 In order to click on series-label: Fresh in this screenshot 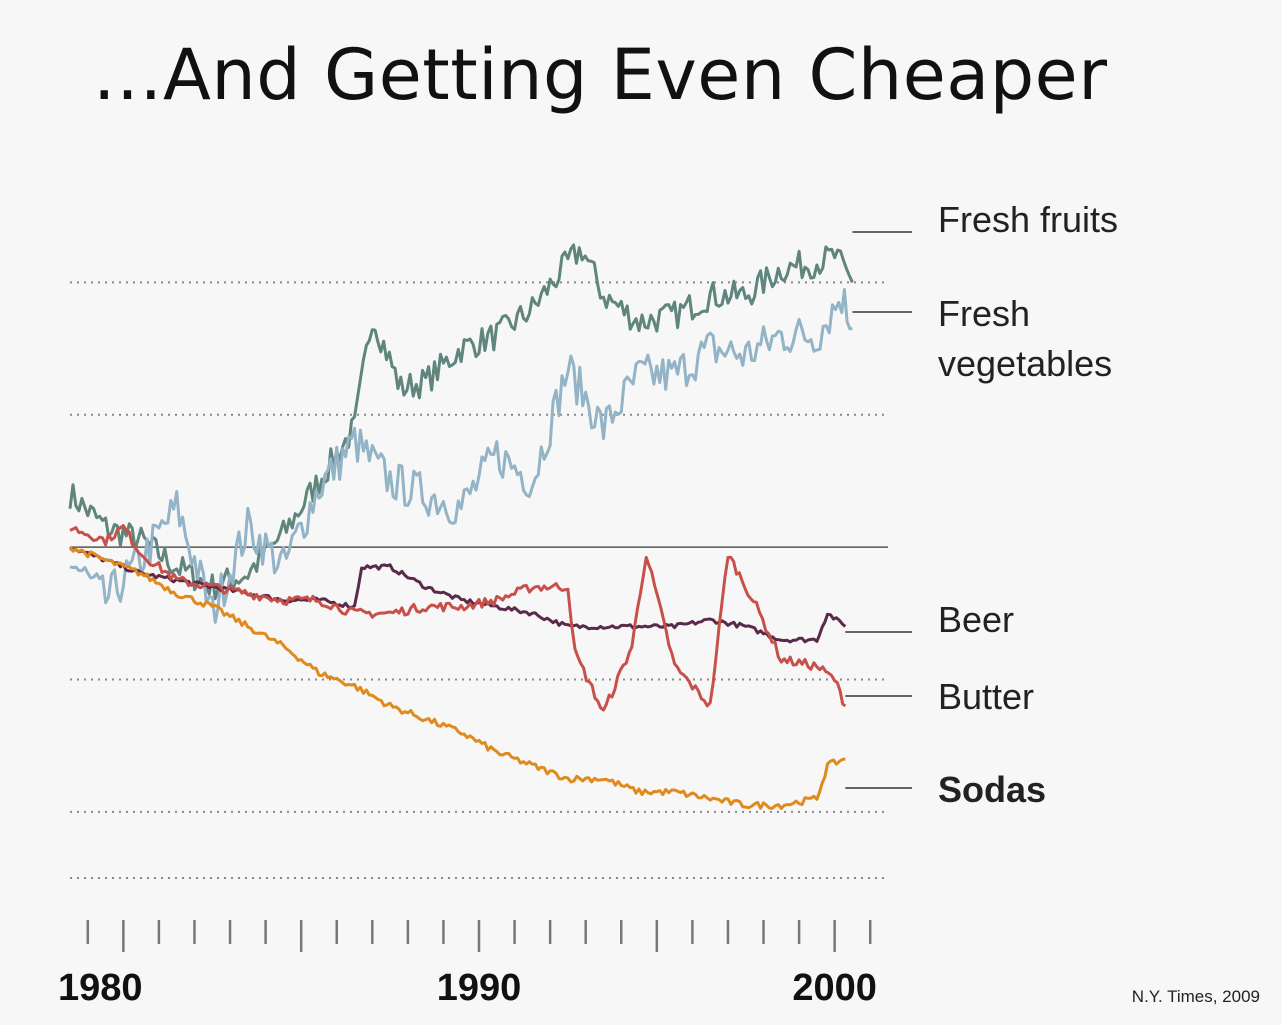, I will do `click(984, 313)`.